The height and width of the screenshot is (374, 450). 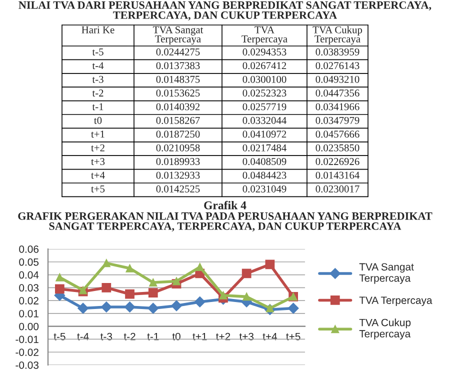 What do you see at coordinates (178, 66) in the screenshot?
I see `data-label: 0.0137383` at bounding box center [178, 66].